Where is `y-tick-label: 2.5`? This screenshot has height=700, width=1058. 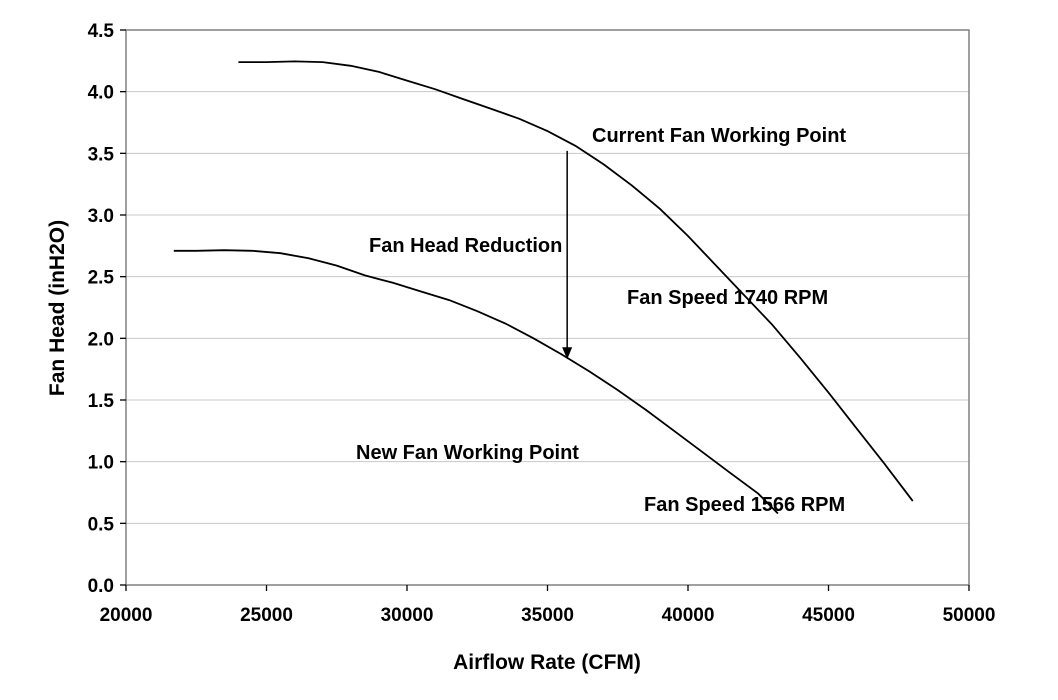 y-tick-label: 2.5 is located at coordinates (101, 278).